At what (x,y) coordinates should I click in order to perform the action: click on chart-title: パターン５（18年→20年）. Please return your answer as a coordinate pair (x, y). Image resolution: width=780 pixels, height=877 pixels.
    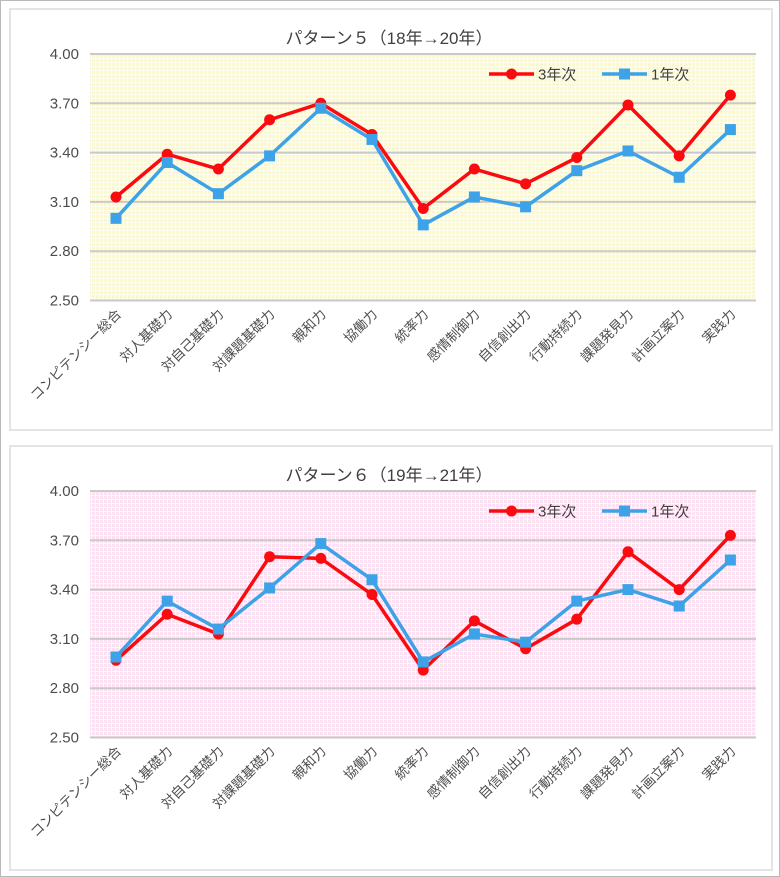
    Looking at the image, I should click on (389, 38).